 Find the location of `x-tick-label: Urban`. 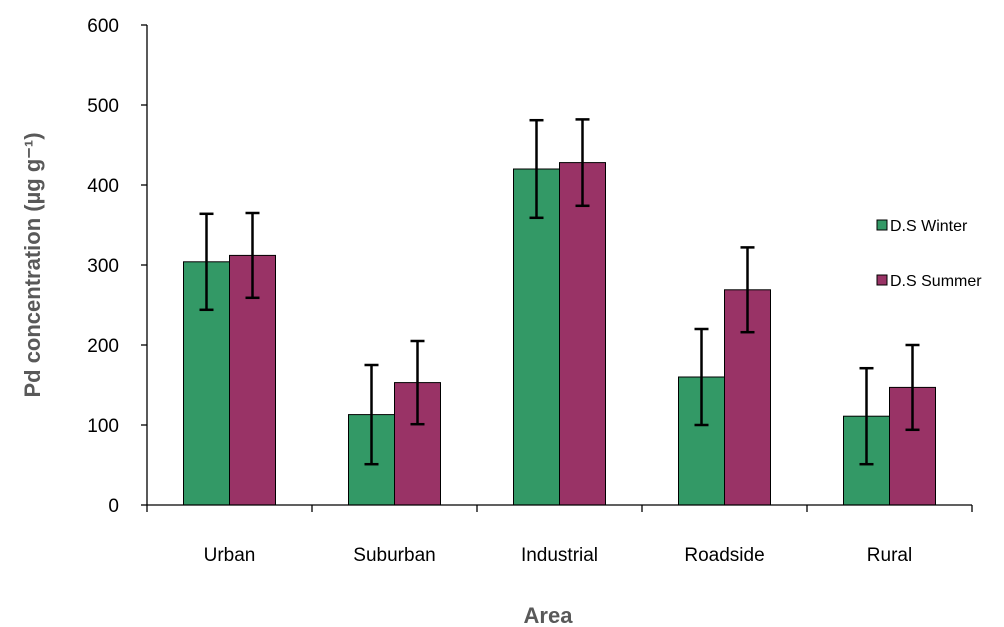

x-tick-label: Urban is located at coordinates (230, 555).